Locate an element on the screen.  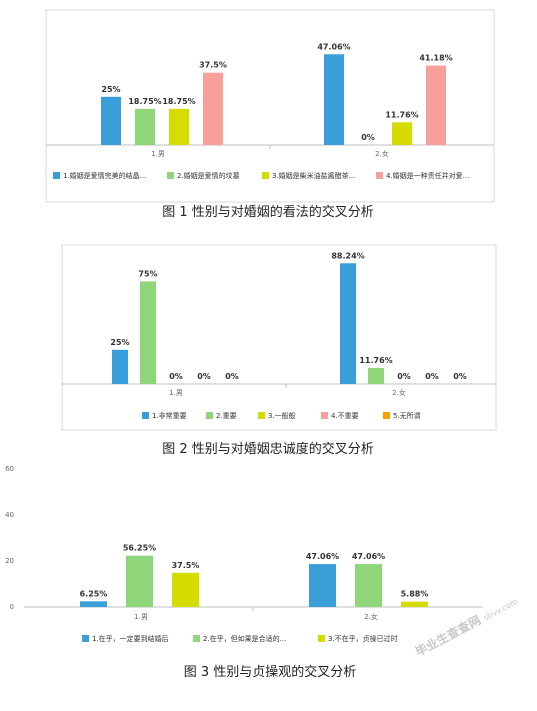
chart-2-caption: 图 2 性别与对婚姻忠诚度的交叉分析 is located at coordinates (268, 449).